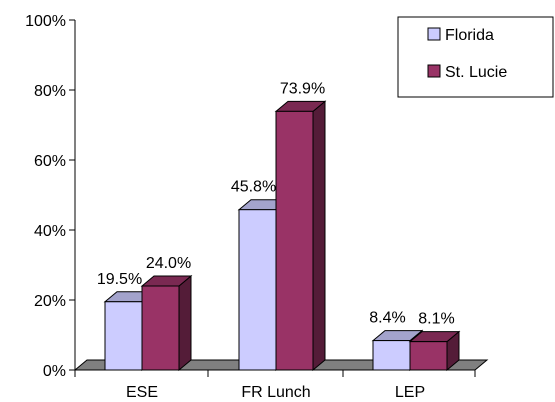 This screenshot has height=402, width=555. What do you see at coordinates (50, 231) in the screenshot?
I see `y-tick-label: 40%` at bounding box center [50, 231].